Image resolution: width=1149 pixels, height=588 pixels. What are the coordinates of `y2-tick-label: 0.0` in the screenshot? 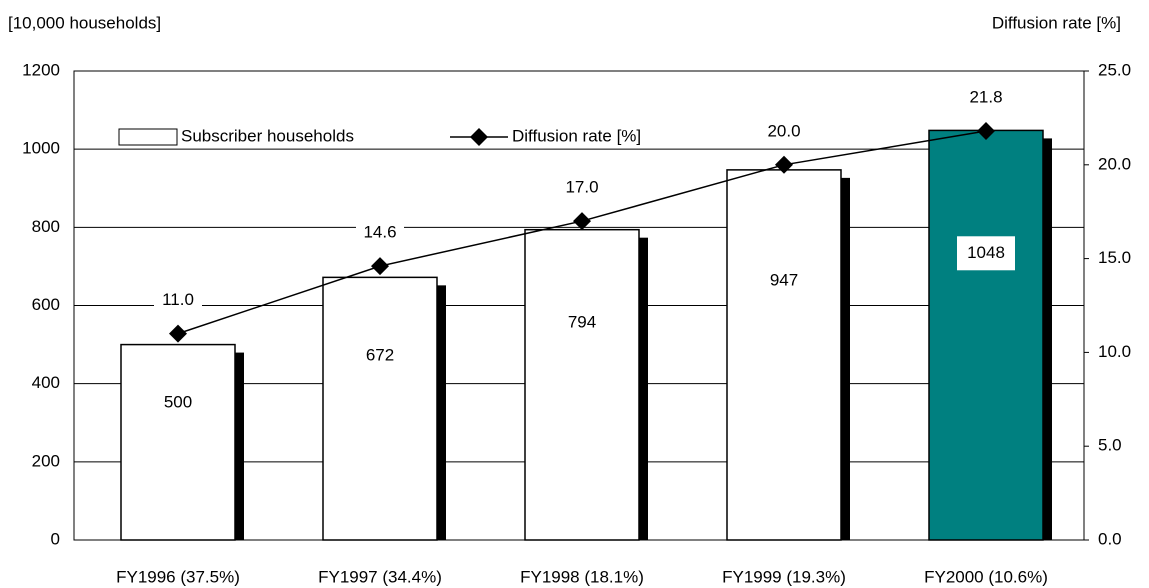 It's located at (1110, 538).